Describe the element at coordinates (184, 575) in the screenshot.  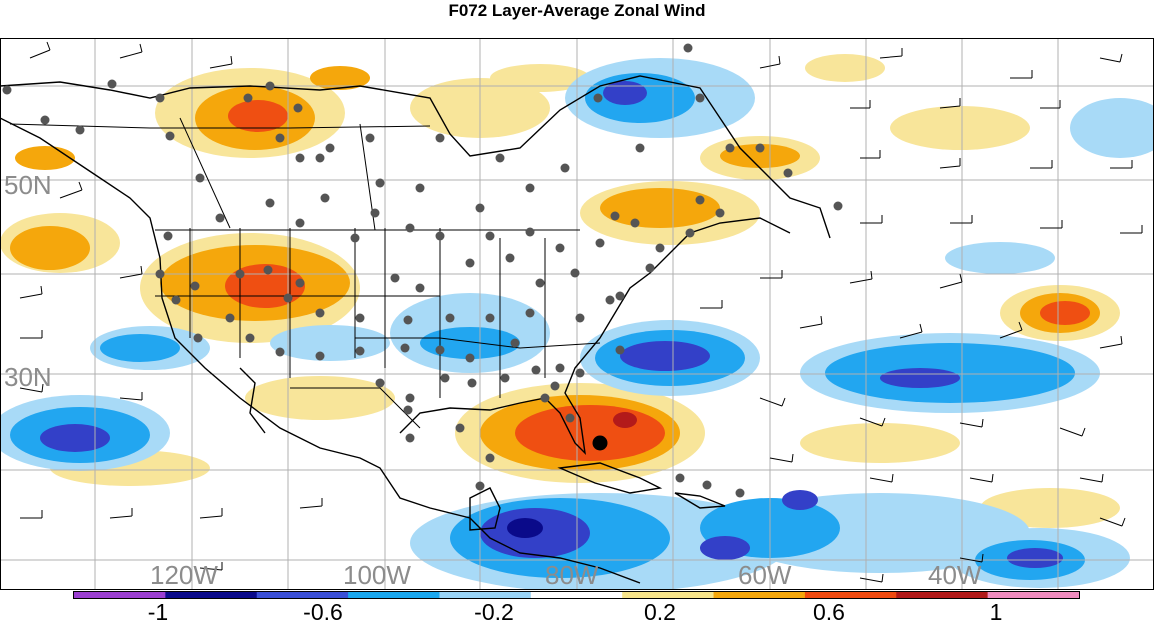
I see `lon-label-120w: 120W` at that location.